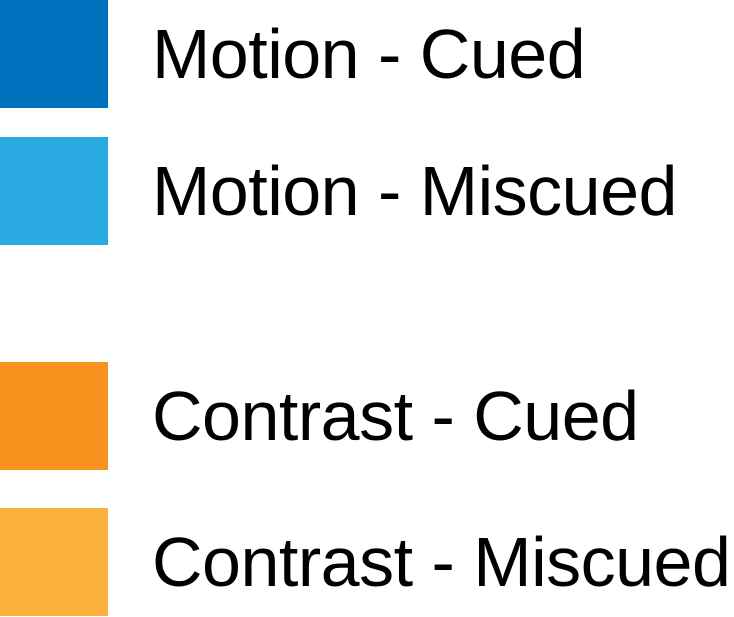 This screenshot has height=617, width=734. Describe the element at coordinates (441, 562) in the screenshot. I see `legend-label: Contrast - Miscued` at that location.